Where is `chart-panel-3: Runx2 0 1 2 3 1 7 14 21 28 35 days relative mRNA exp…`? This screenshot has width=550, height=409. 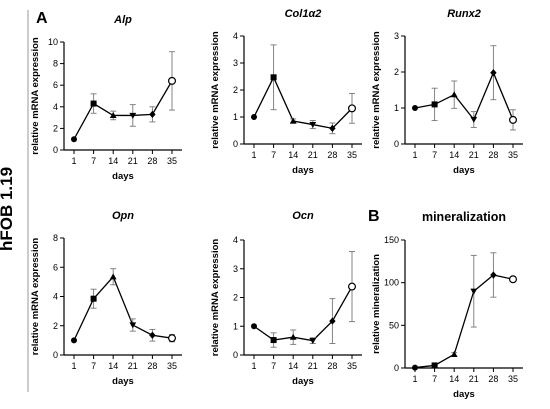 chart-panel-3: Runx2 0 1 2 3 1 7 14 21 28 35 days relative mRNA exp… is located at coordinates (447, 92).